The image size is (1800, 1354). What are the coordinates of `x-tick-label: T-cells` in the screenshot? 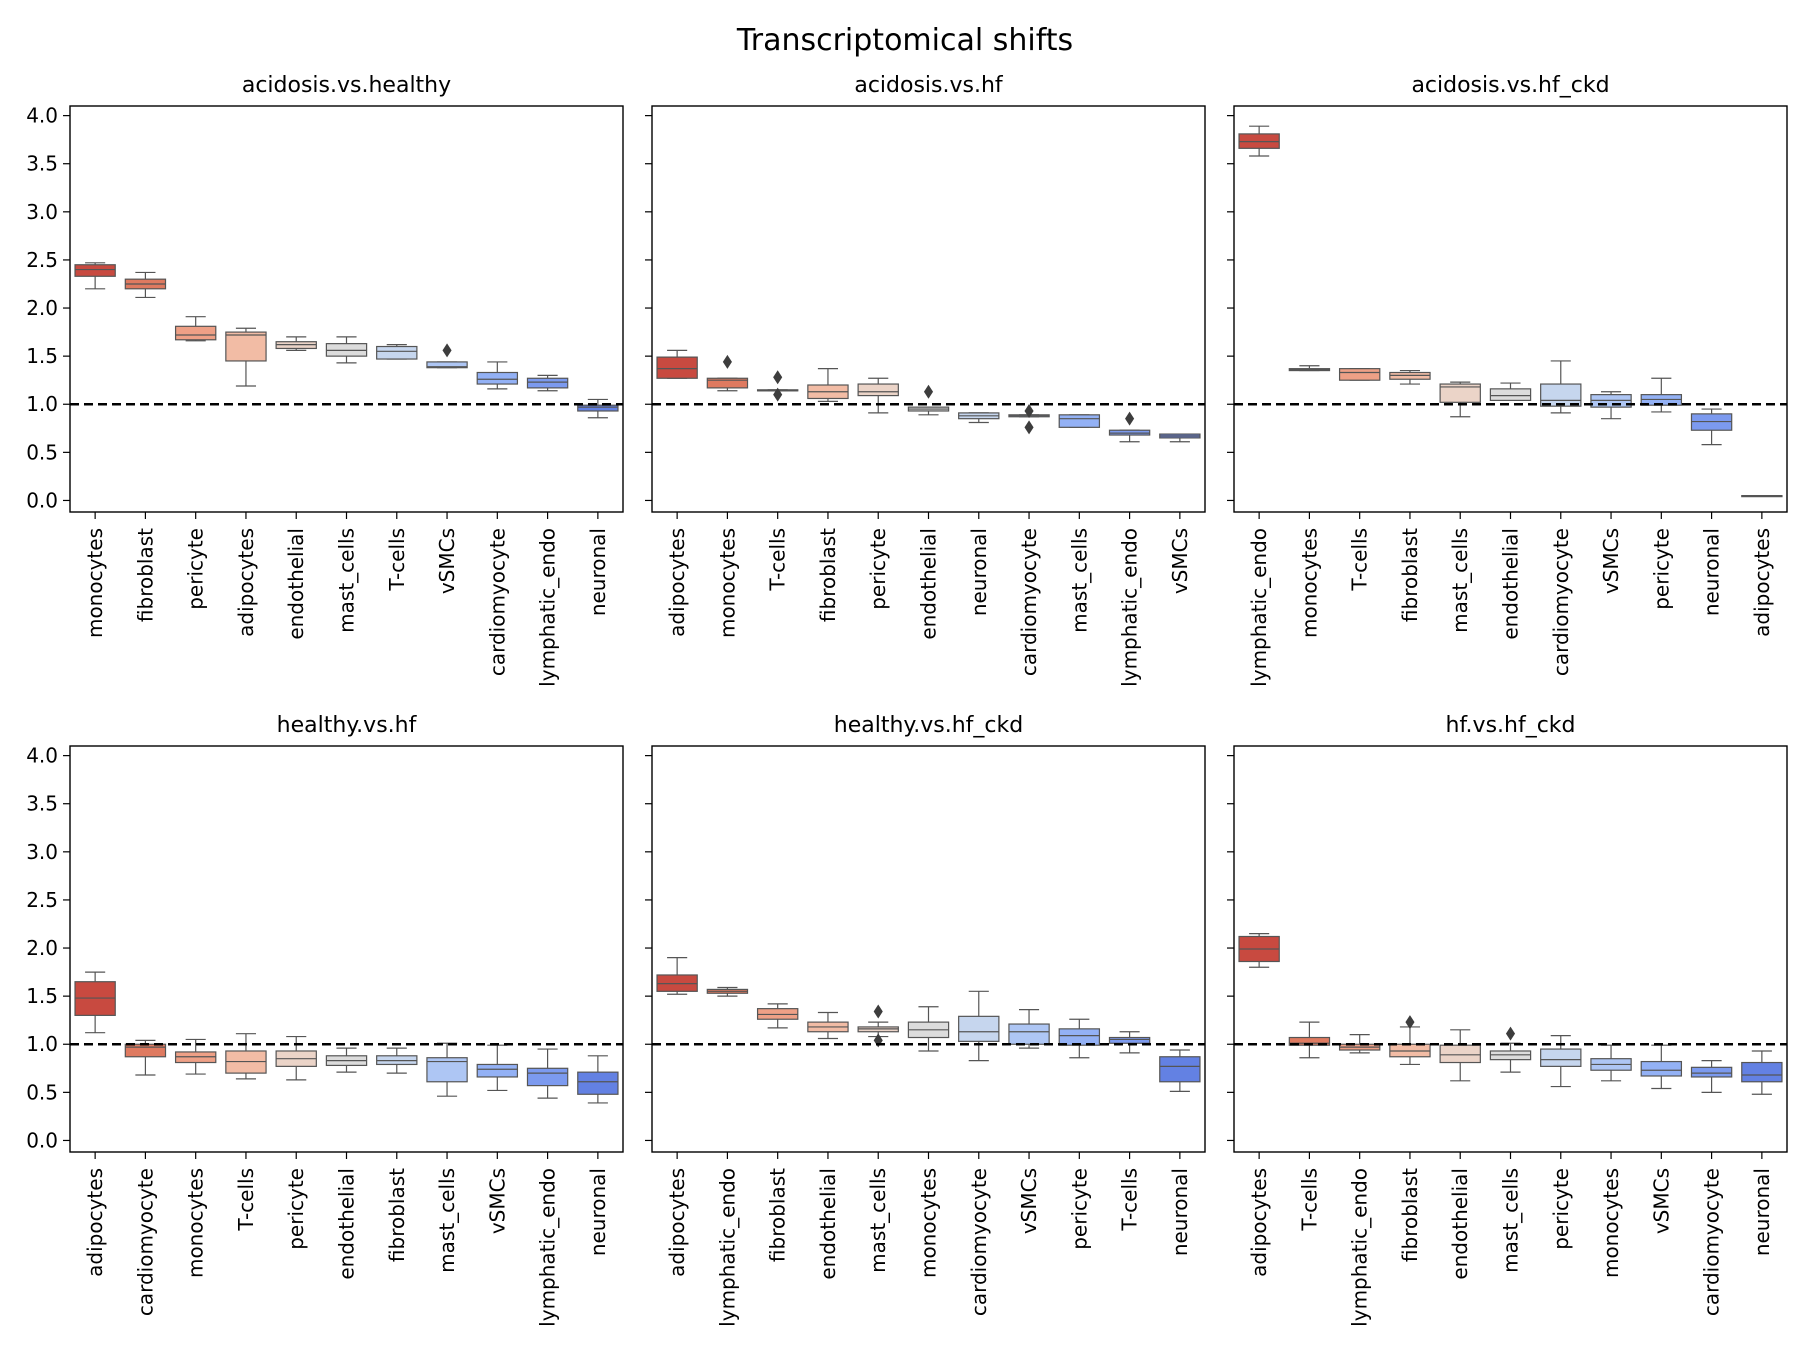 It's located at (397, 559).